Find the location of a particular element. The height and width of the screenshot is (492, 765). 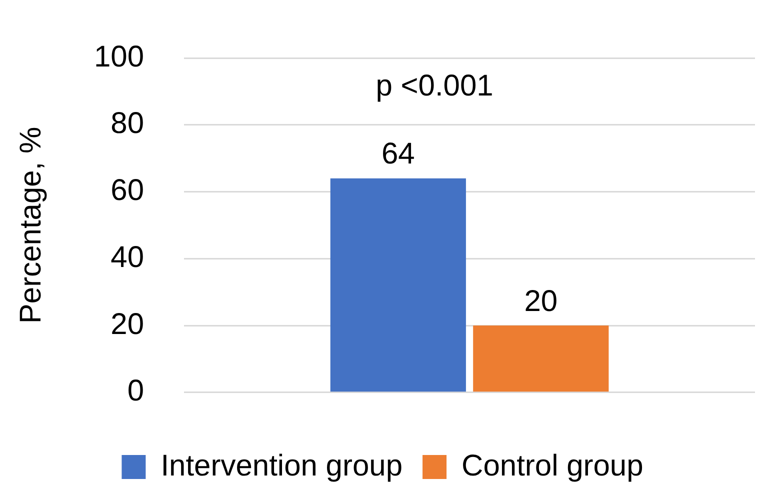

y-tick-label: 60 is located at coordinates (127, 191).